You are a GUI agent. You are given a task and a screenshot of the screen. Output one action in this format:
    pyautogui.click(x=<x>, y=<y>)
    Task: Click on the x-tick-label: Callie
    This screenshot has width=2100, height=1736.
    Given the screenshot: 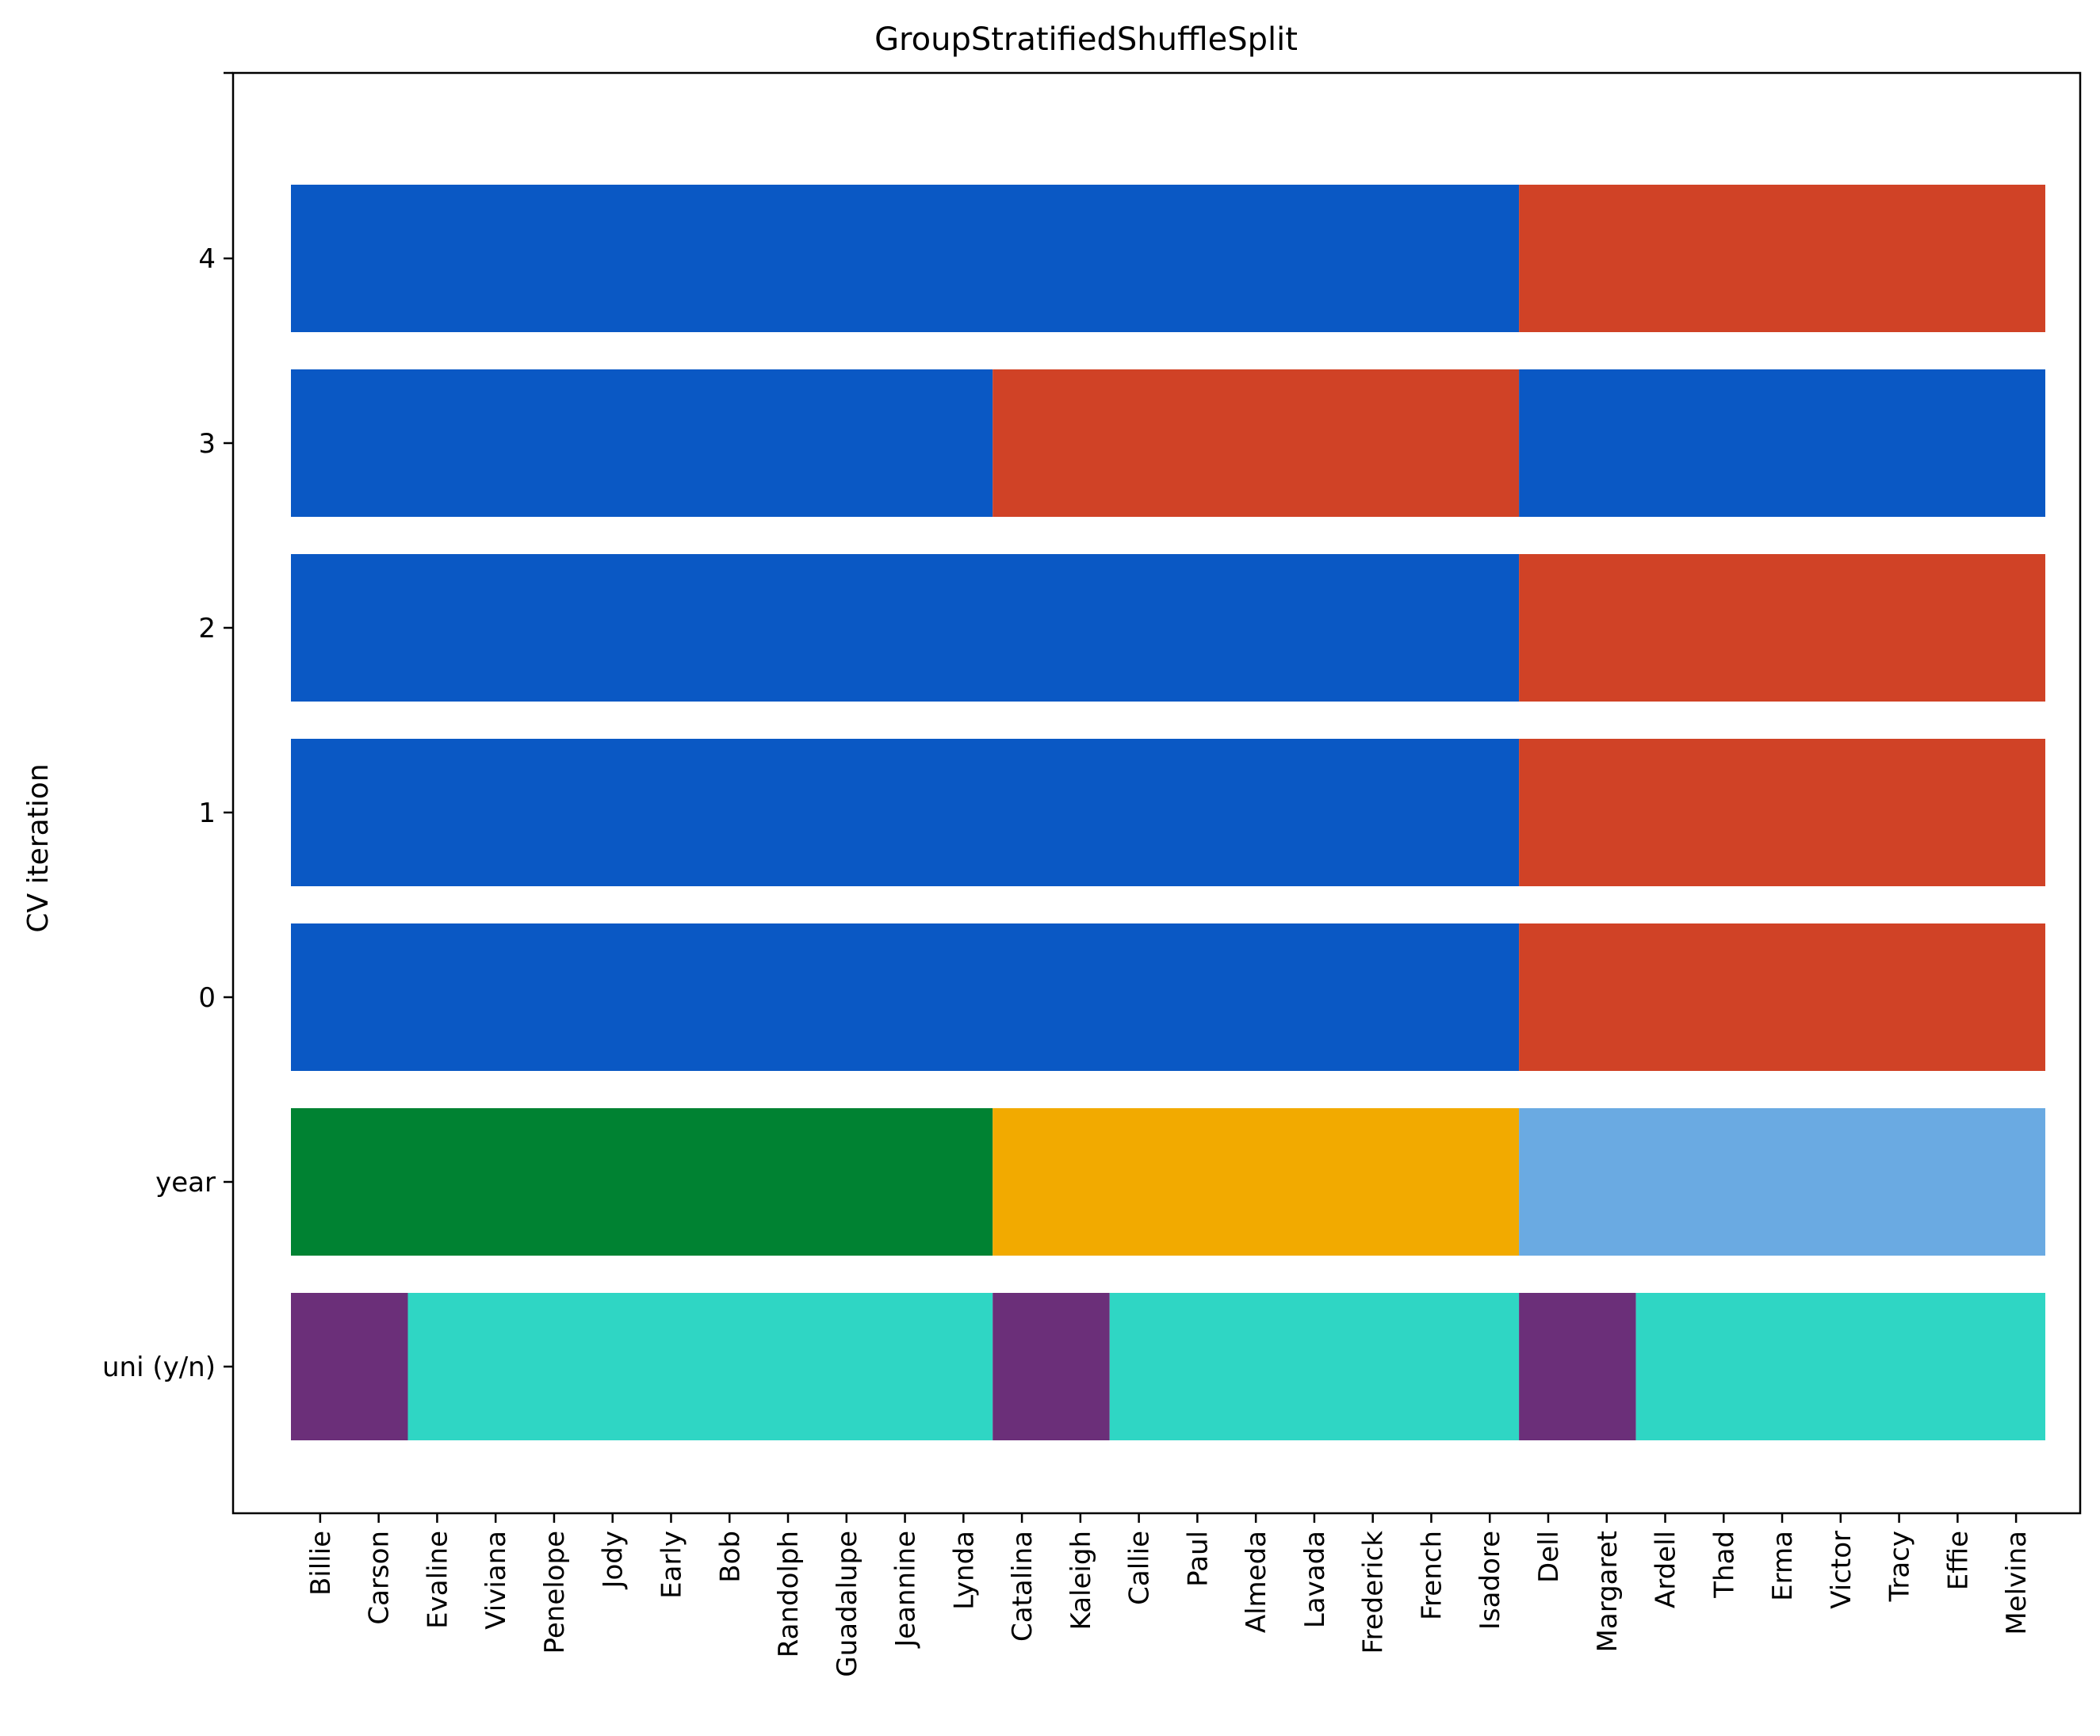 What is the action you would take?
    pyautogui.click(x=1140, y=1568)
    